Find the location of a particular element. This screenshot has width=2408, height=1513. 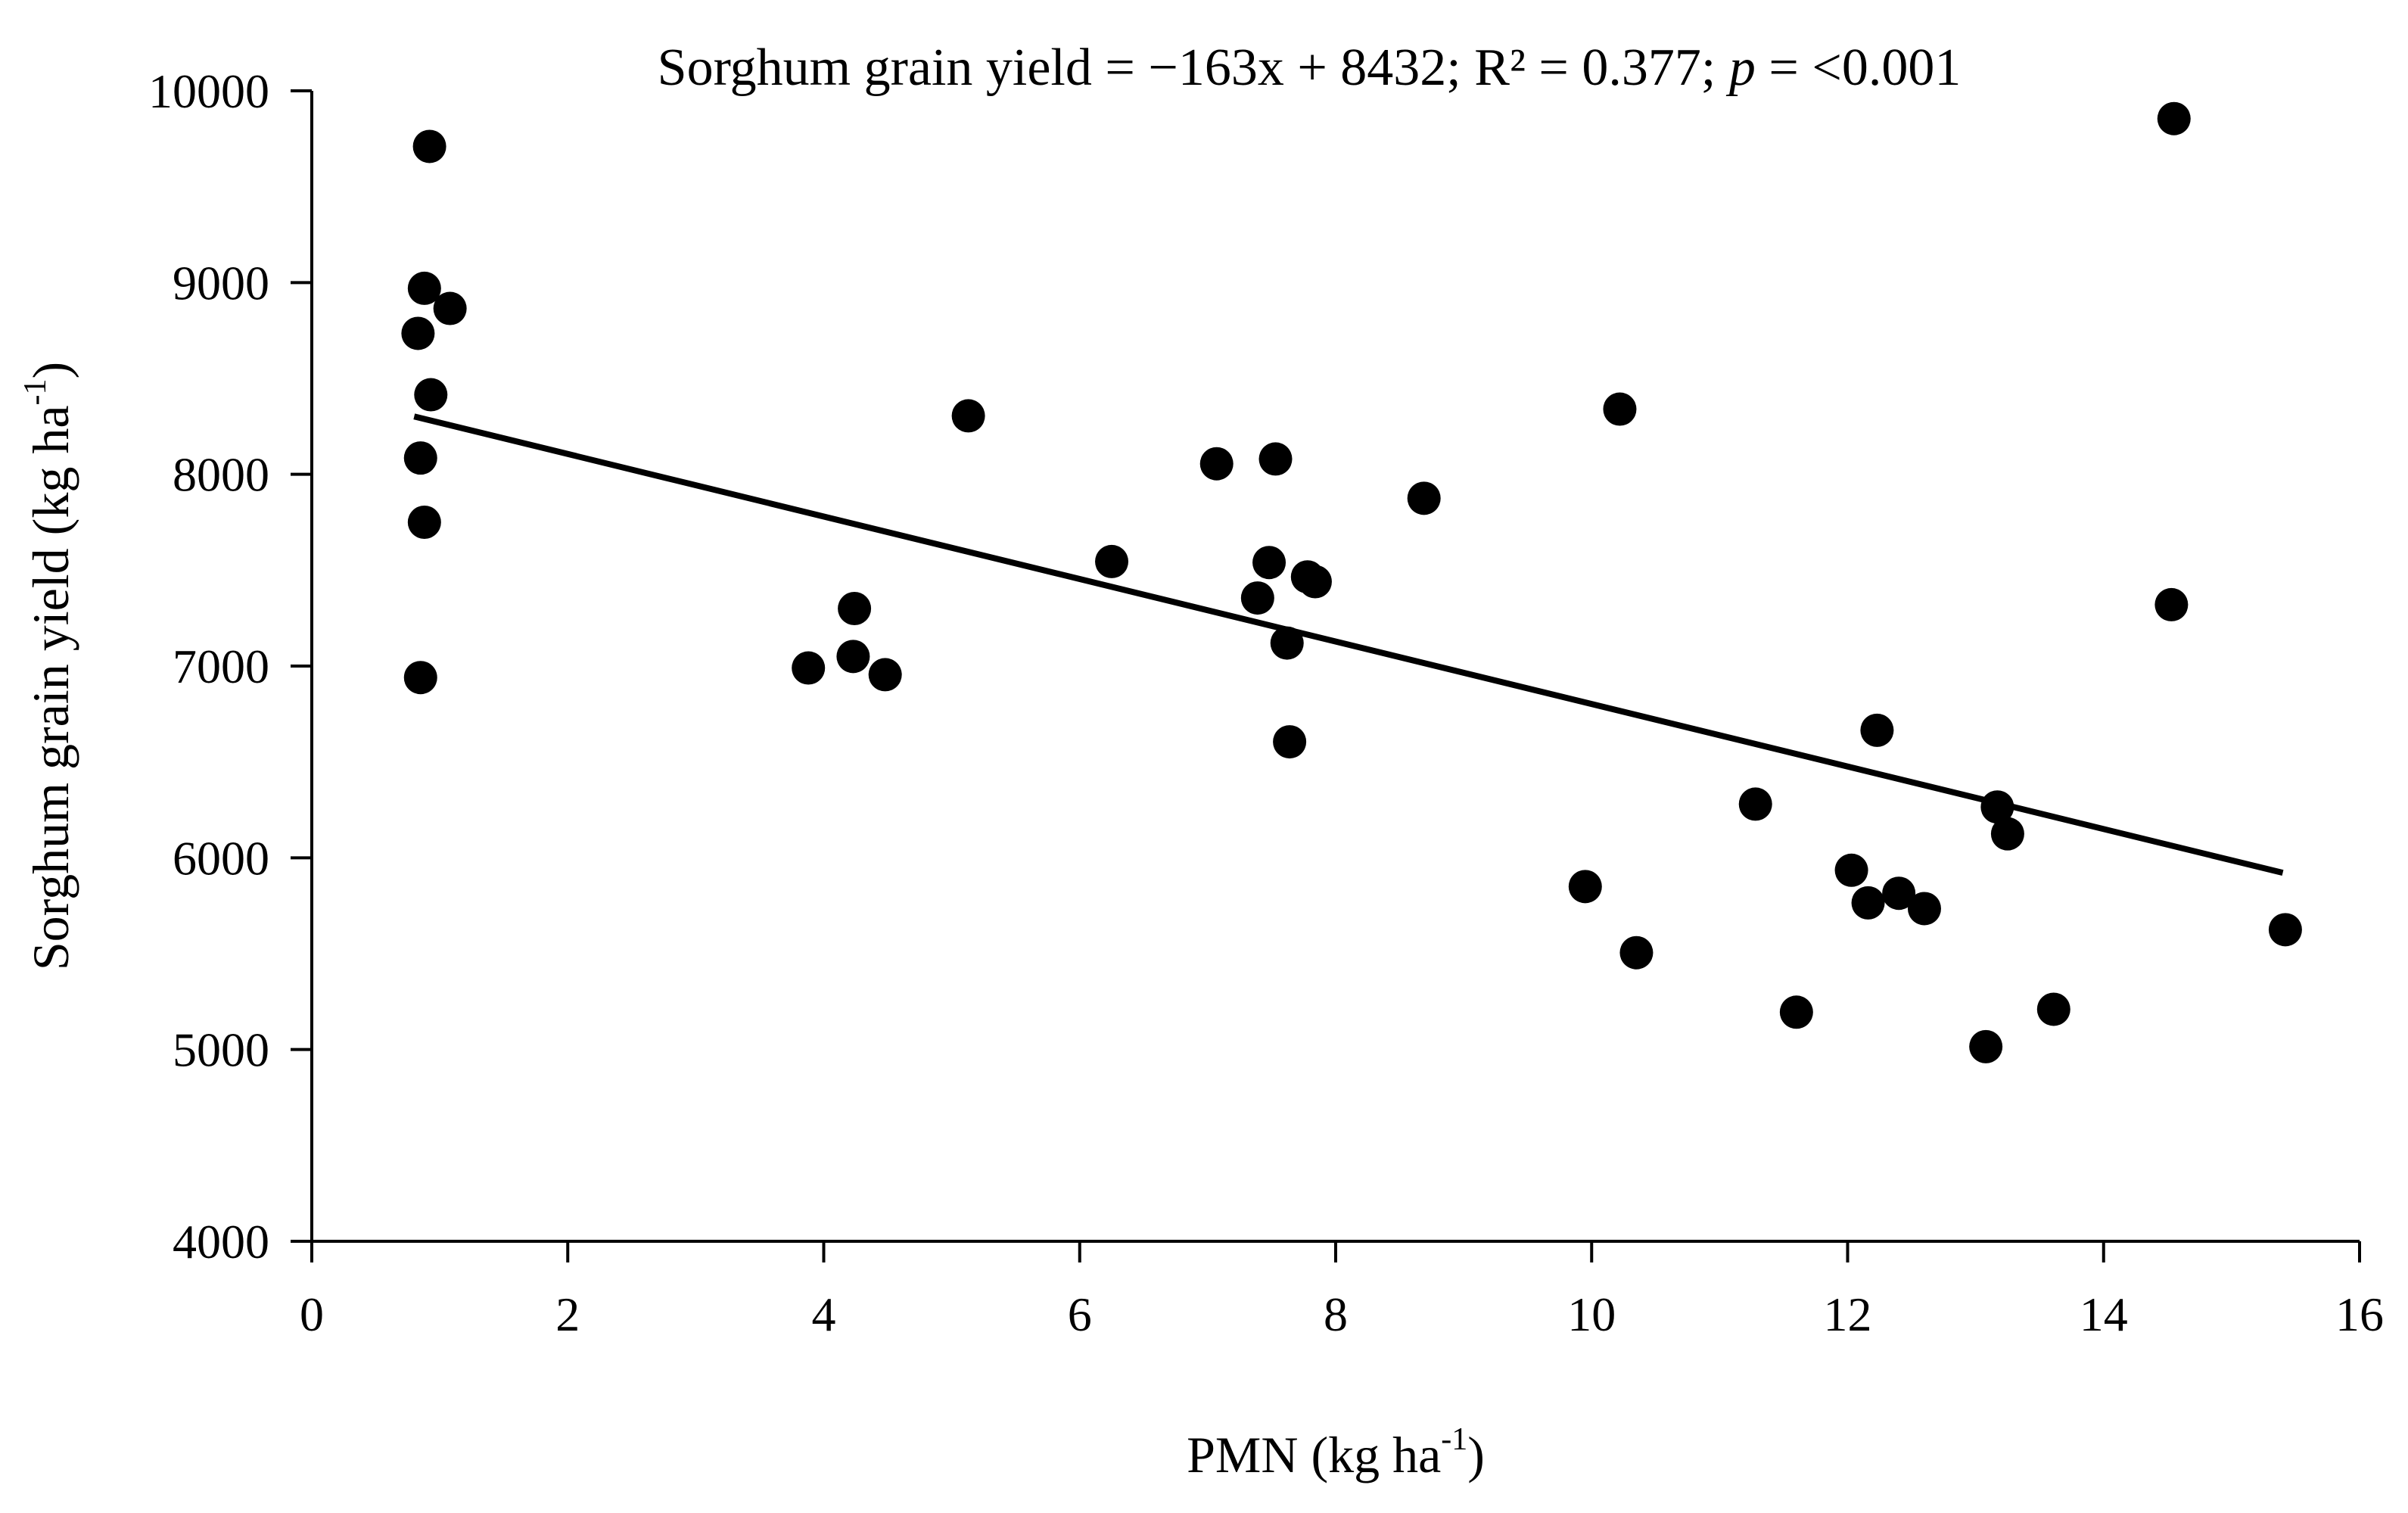

x-axis-title-sup: -1 is located at coordinates (1454, 1439).